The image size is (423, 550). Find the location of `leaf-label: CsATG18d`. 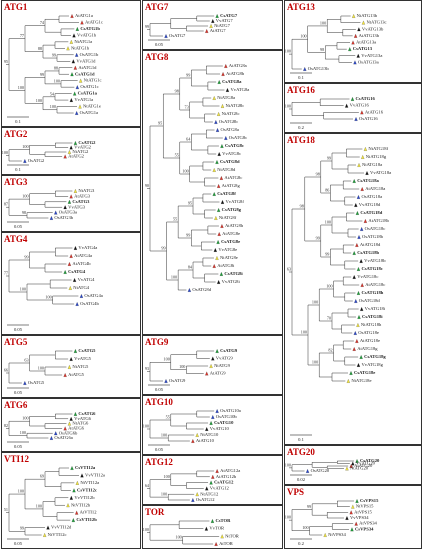

leaf-label: CsATG18d is located at coordinates (371, 212).